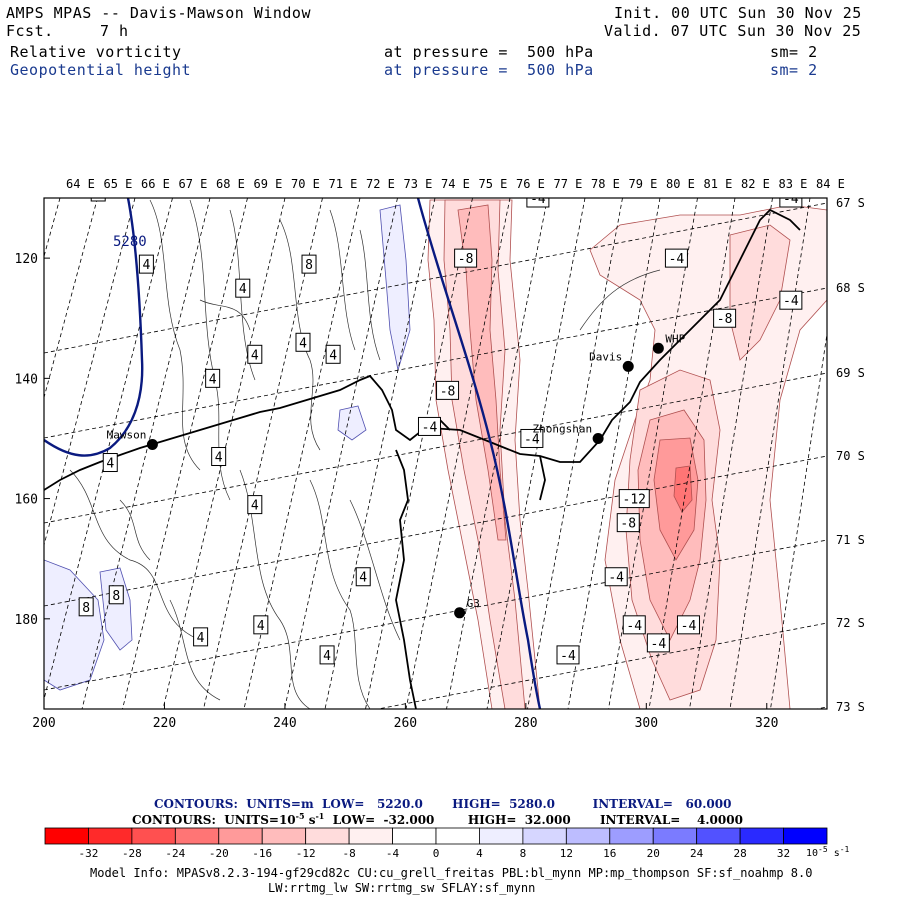  I want to click on longitude-label: 73 E, so click(418, 184).